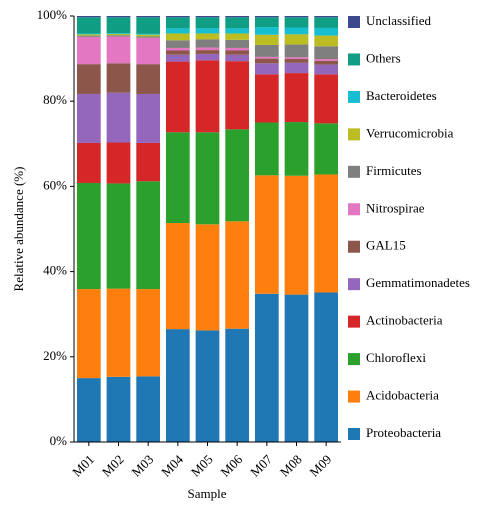  What do you see at coordinates (261, 465) in the screenshot?
I see `x-tick-label: M07` at bounding box center [261, 465].